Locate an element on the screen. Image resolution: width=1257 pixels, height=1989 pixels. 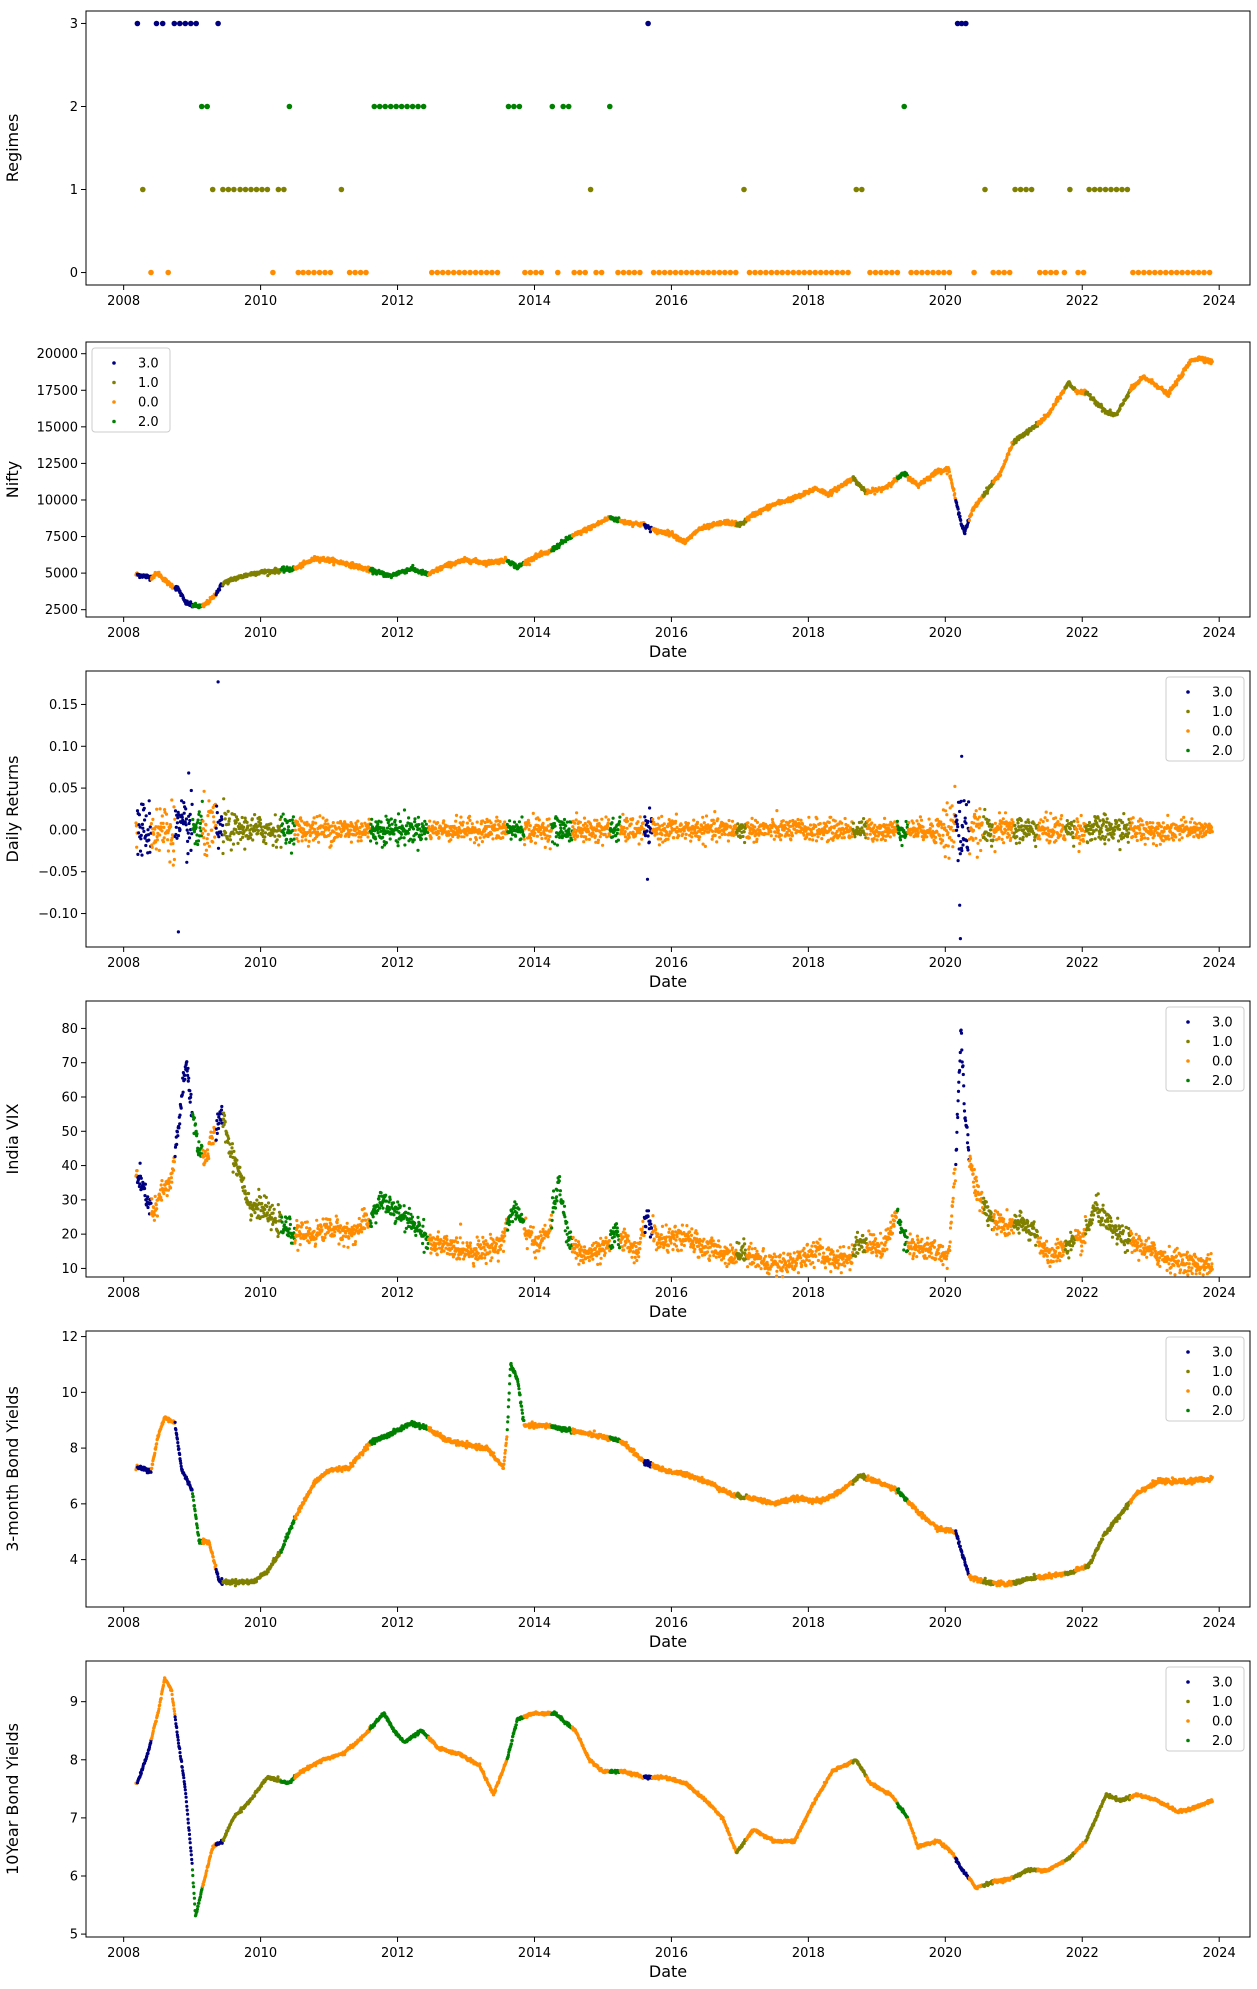
plot-area is located at coordinates (668, 148).